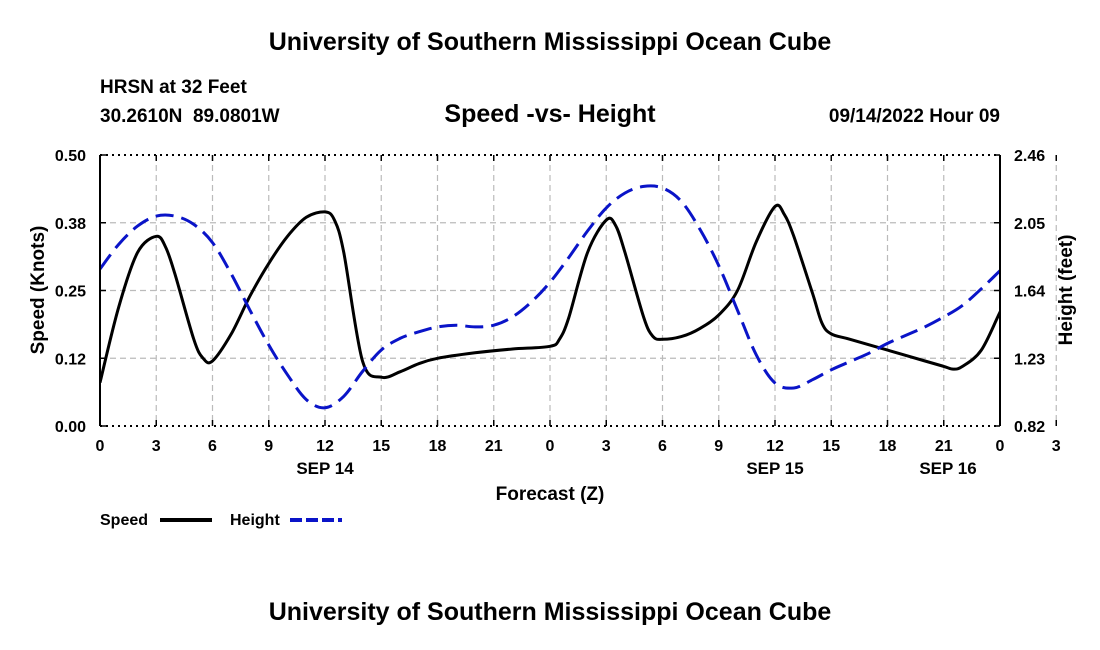  What do you see at coordinates (190, 116) in the screenshot?
I see `station-coords: 30.2610N 89.0801W` at bounding box center [190, 116].